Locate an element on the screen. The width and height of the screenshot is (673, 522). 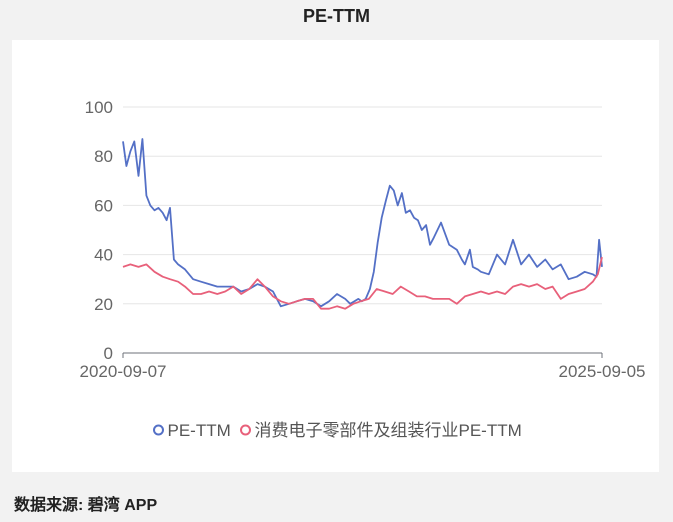
data-source-label: 数据来源: 碧湾 APP is located at coordinates (86, 505).